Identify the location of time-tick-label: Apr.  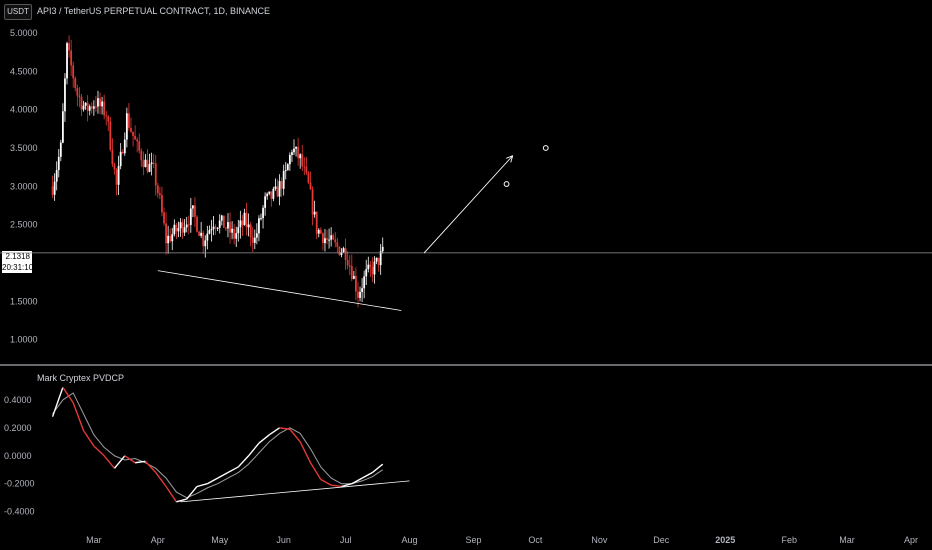
(158, 540).